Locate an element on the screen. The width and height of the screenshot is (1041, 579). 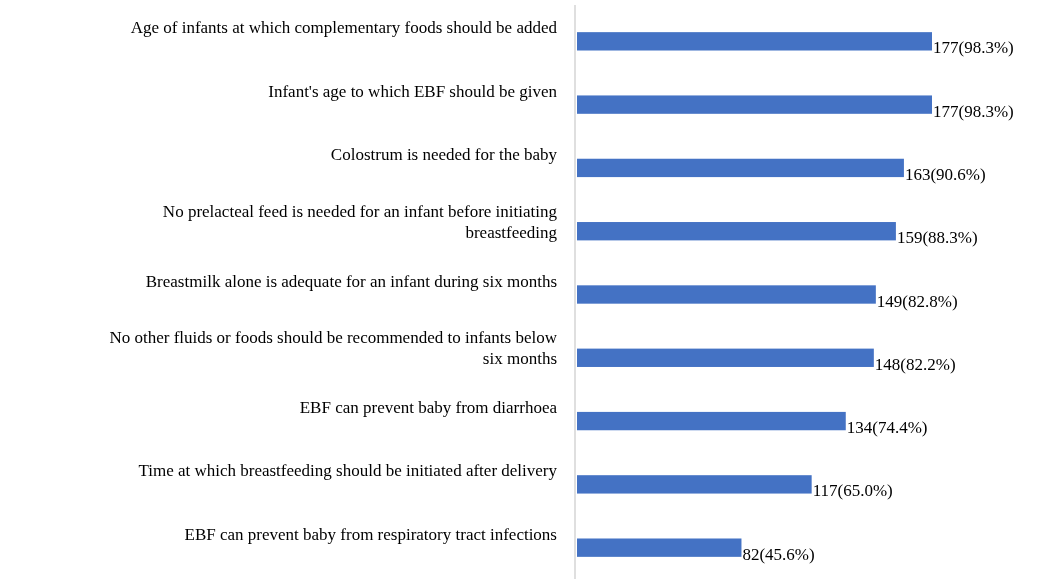
data-label: 148(82.2%) is located at coordinates (915, 364).